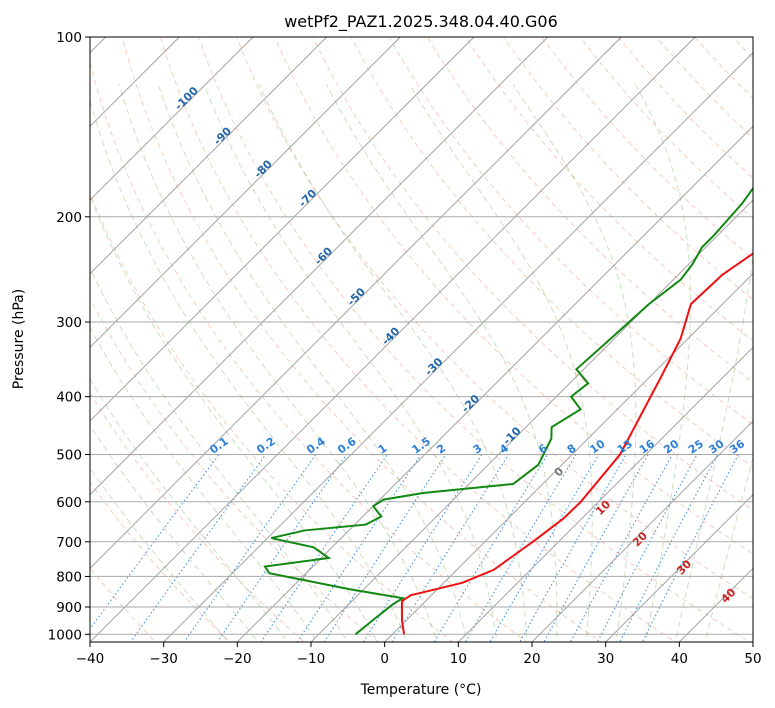  I want to click on y-tick-label: 600, so click(69, 503).